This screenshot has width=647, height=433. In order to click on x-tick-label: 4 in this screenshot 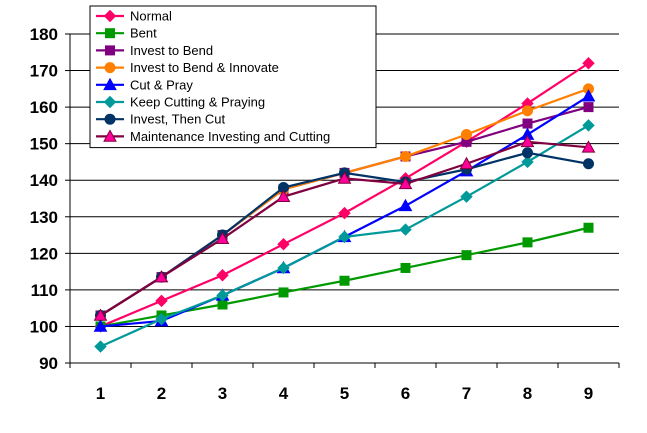, I will do `click(284, 393)`.